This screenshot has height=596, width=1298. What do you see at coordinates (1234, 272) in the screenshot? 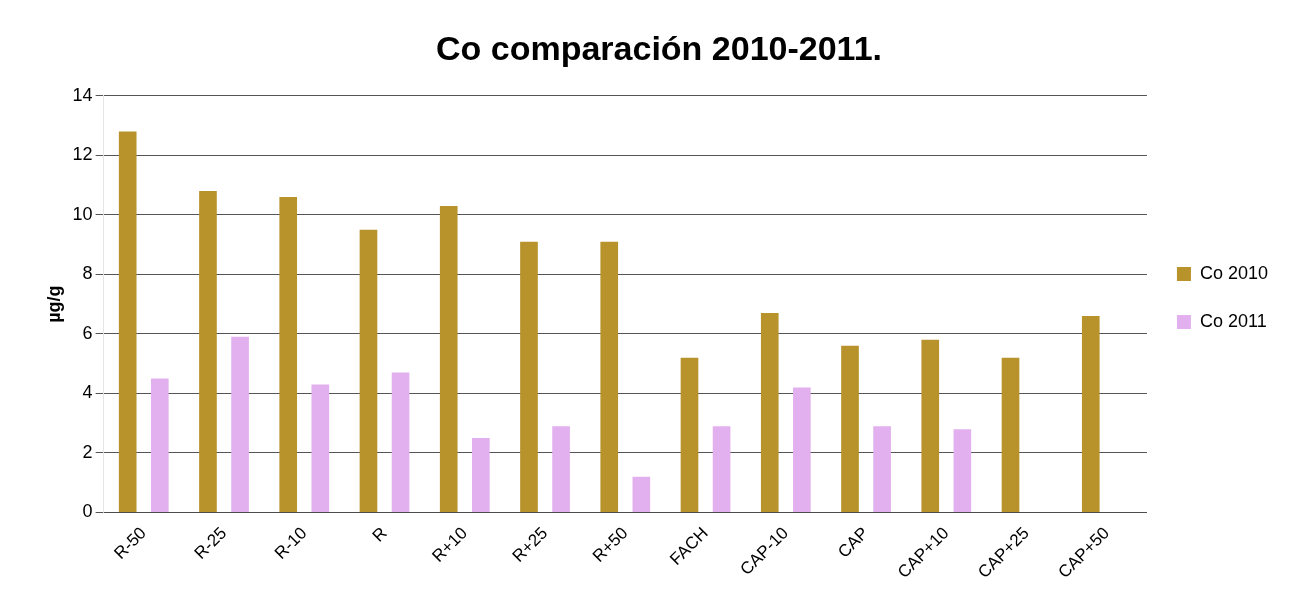
I see `legend-label: Co 2010` at bounding box center [1234, 272].